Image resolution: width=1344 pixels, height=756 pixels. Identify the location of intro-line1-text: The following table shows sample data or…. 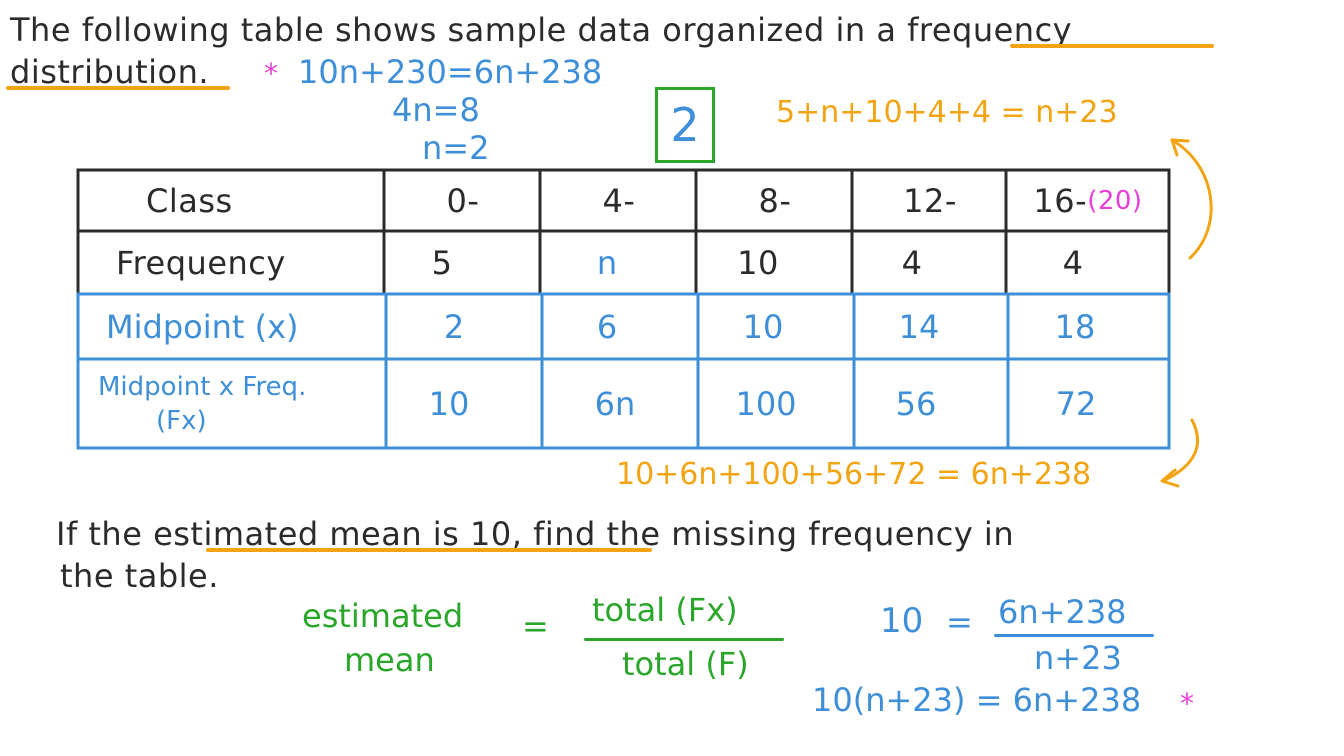
(453, 30).